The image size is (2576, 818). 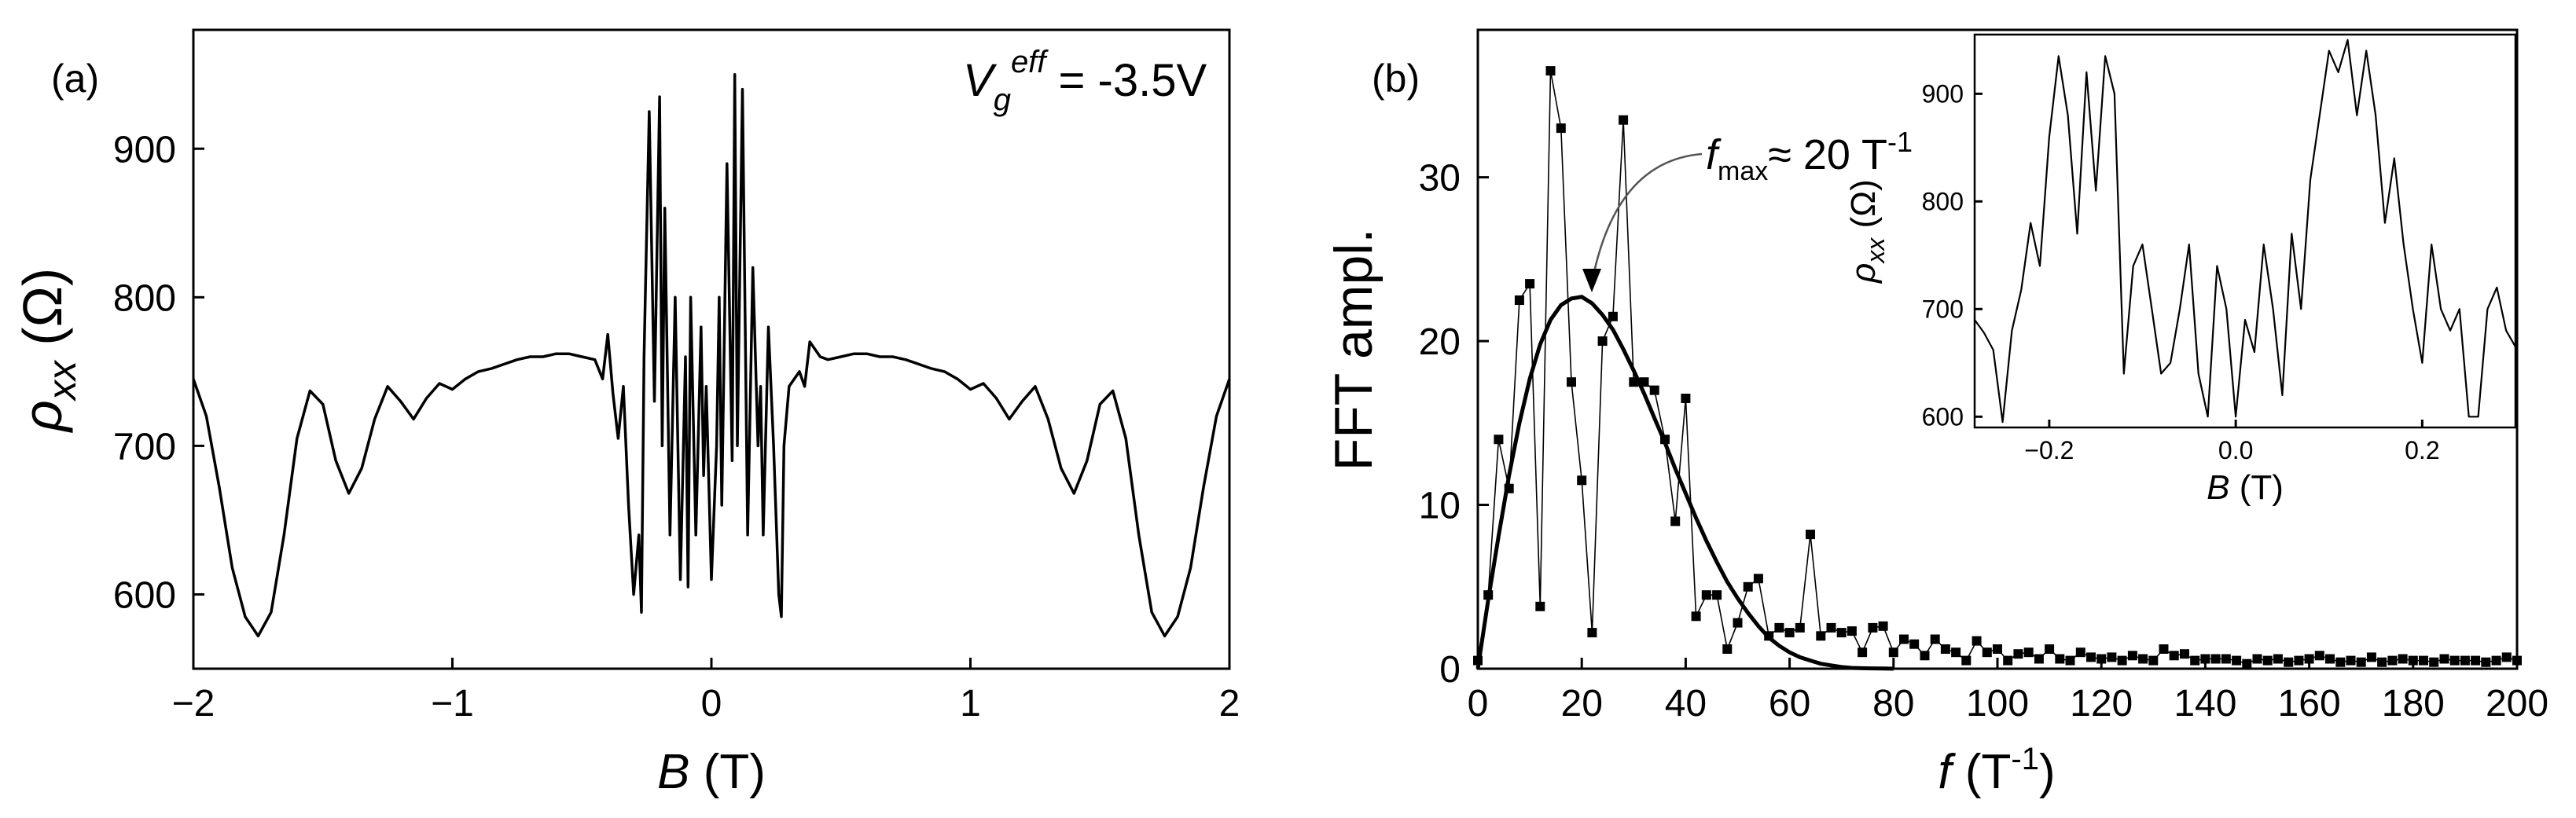 I want to click on panel-b-x-tick-label: 180, so click(x=2413, y=703).